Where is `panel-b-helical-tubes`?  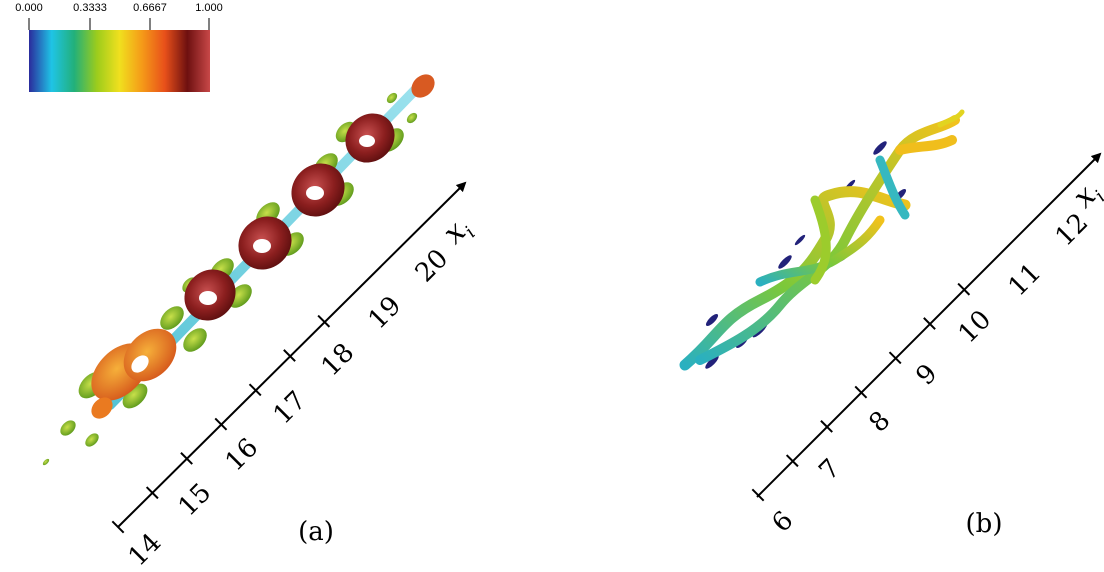
panel-b-helical-tubes is located at coordinates (822, 240).